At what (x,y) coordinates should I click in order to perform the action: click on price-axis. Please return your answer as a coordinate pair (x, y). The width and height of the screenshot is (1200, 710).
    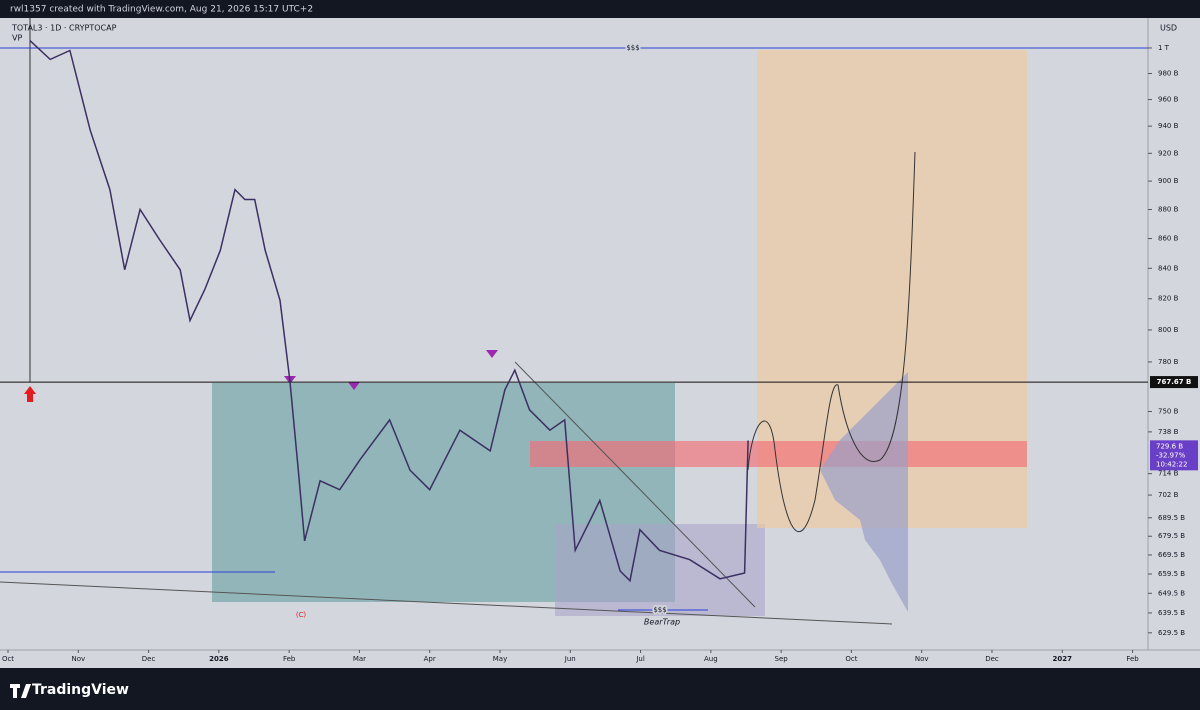
    Looking at the image, I should click on (1174, 334).